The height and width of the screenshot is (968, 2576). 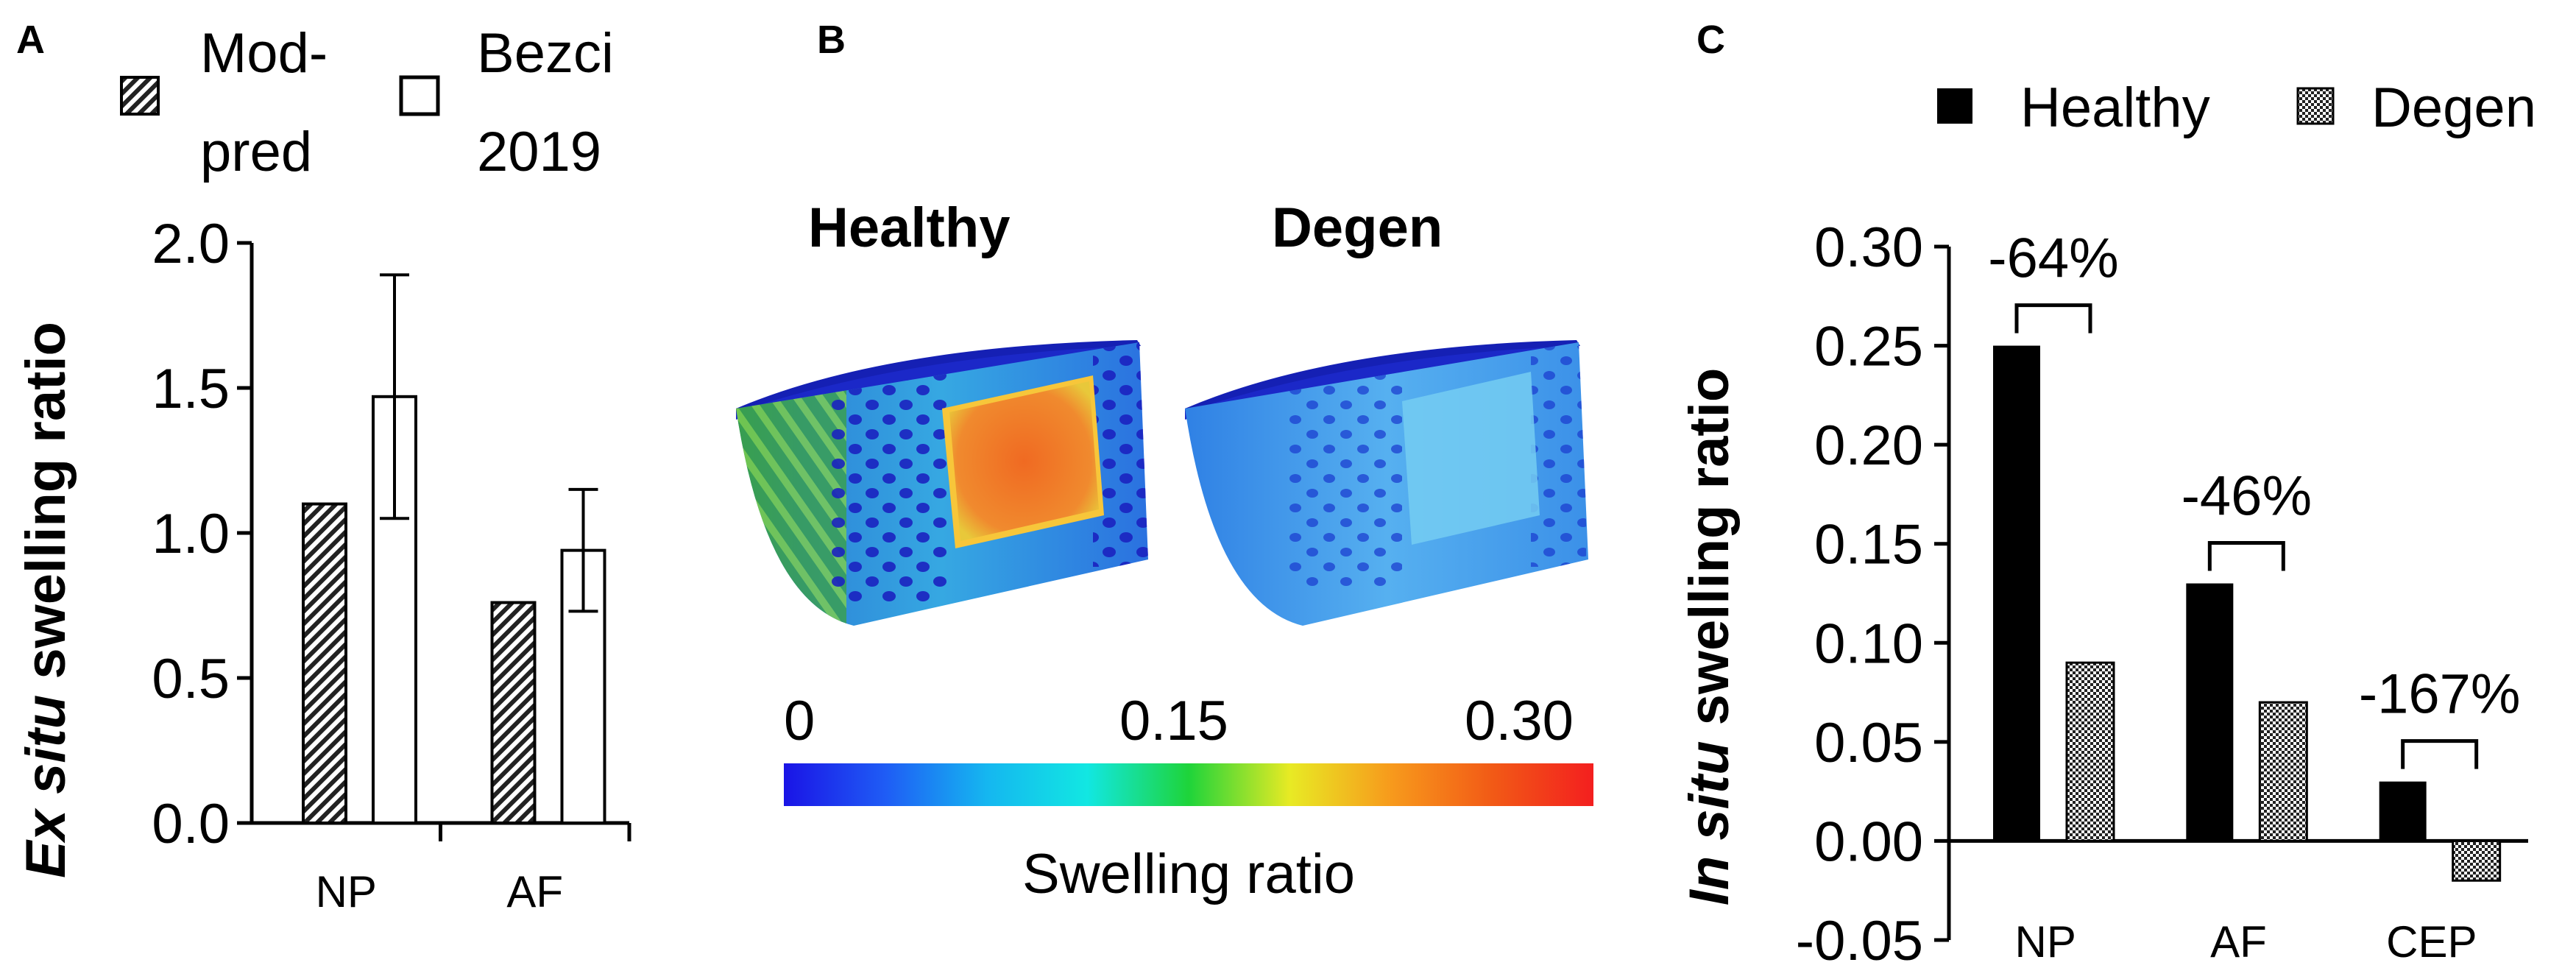 I want to click on legend-swatch-healthy, so click(x=1954, y=106).